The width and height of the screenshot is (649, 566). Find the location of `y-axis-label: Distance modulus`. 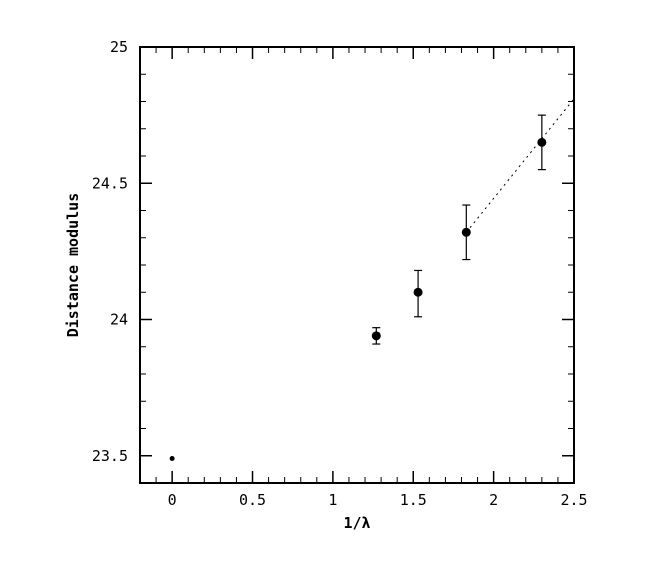

y-axis-label: Distance modulus is located at coordinates (73, 265).